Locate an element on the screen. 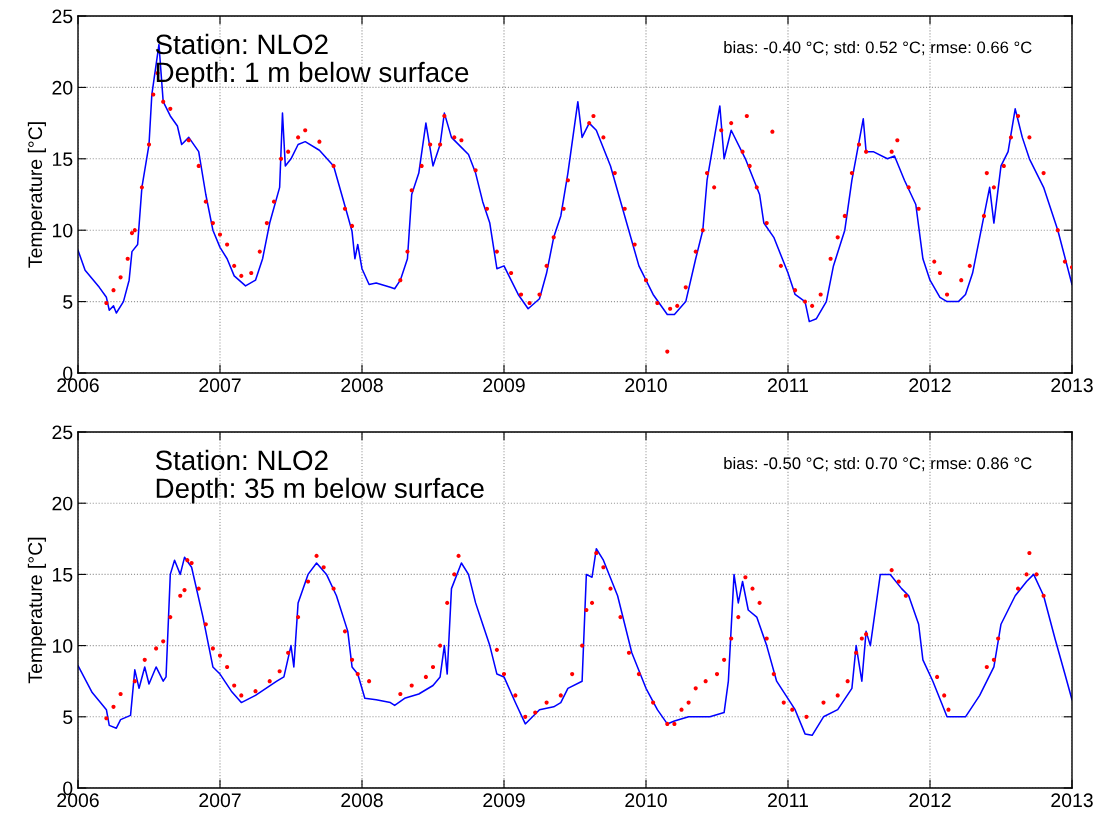  annotation: bias: -0.50 °C; std: 0.70 °C; rmse: 0.86 °C is located at coordinates (878, 464).